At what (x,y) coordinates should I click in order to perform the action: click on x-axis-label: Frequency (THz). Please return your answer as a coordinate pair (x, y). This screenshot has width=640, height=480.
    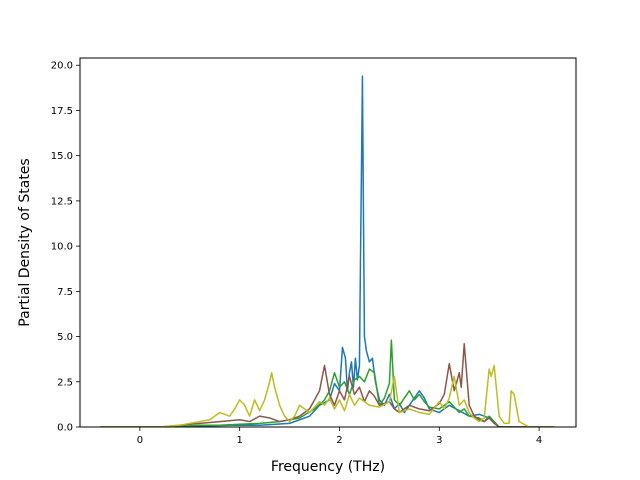
    Looking at the image, I should click on (328, 467).